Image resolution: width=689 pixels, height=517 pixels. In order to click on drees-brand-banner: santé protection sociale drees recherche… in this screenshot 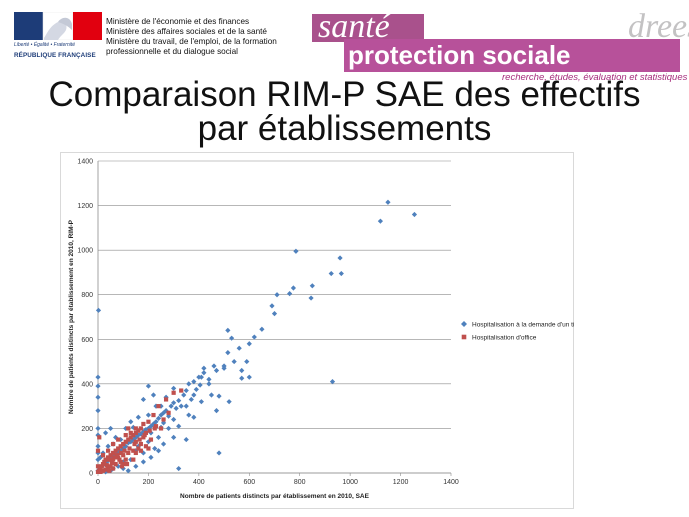, I will do `click(500, 47)`.